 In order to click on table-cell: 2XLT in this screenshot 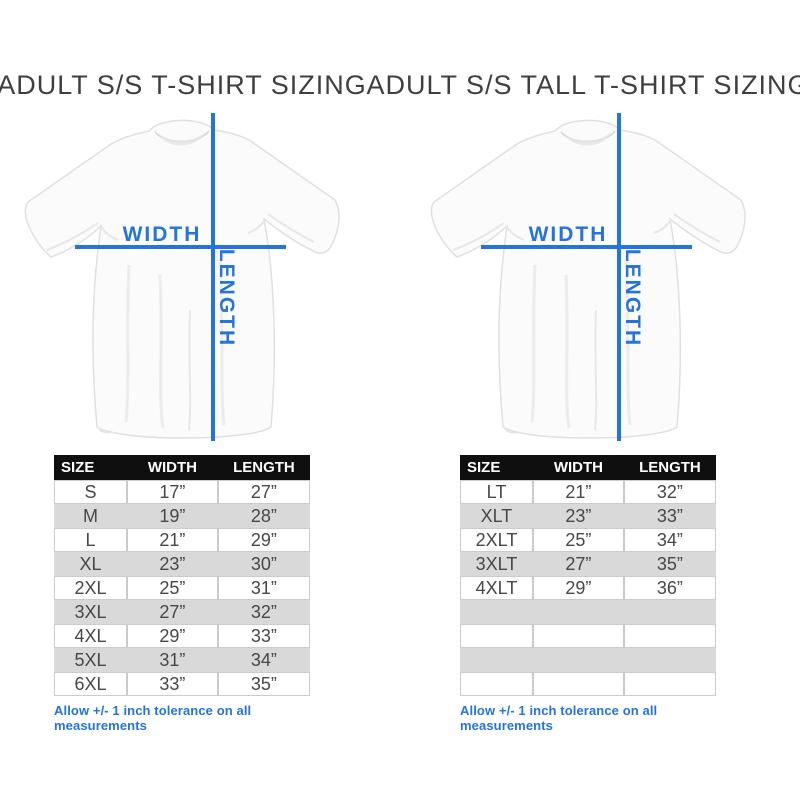, I will do `click(496, 540)`.